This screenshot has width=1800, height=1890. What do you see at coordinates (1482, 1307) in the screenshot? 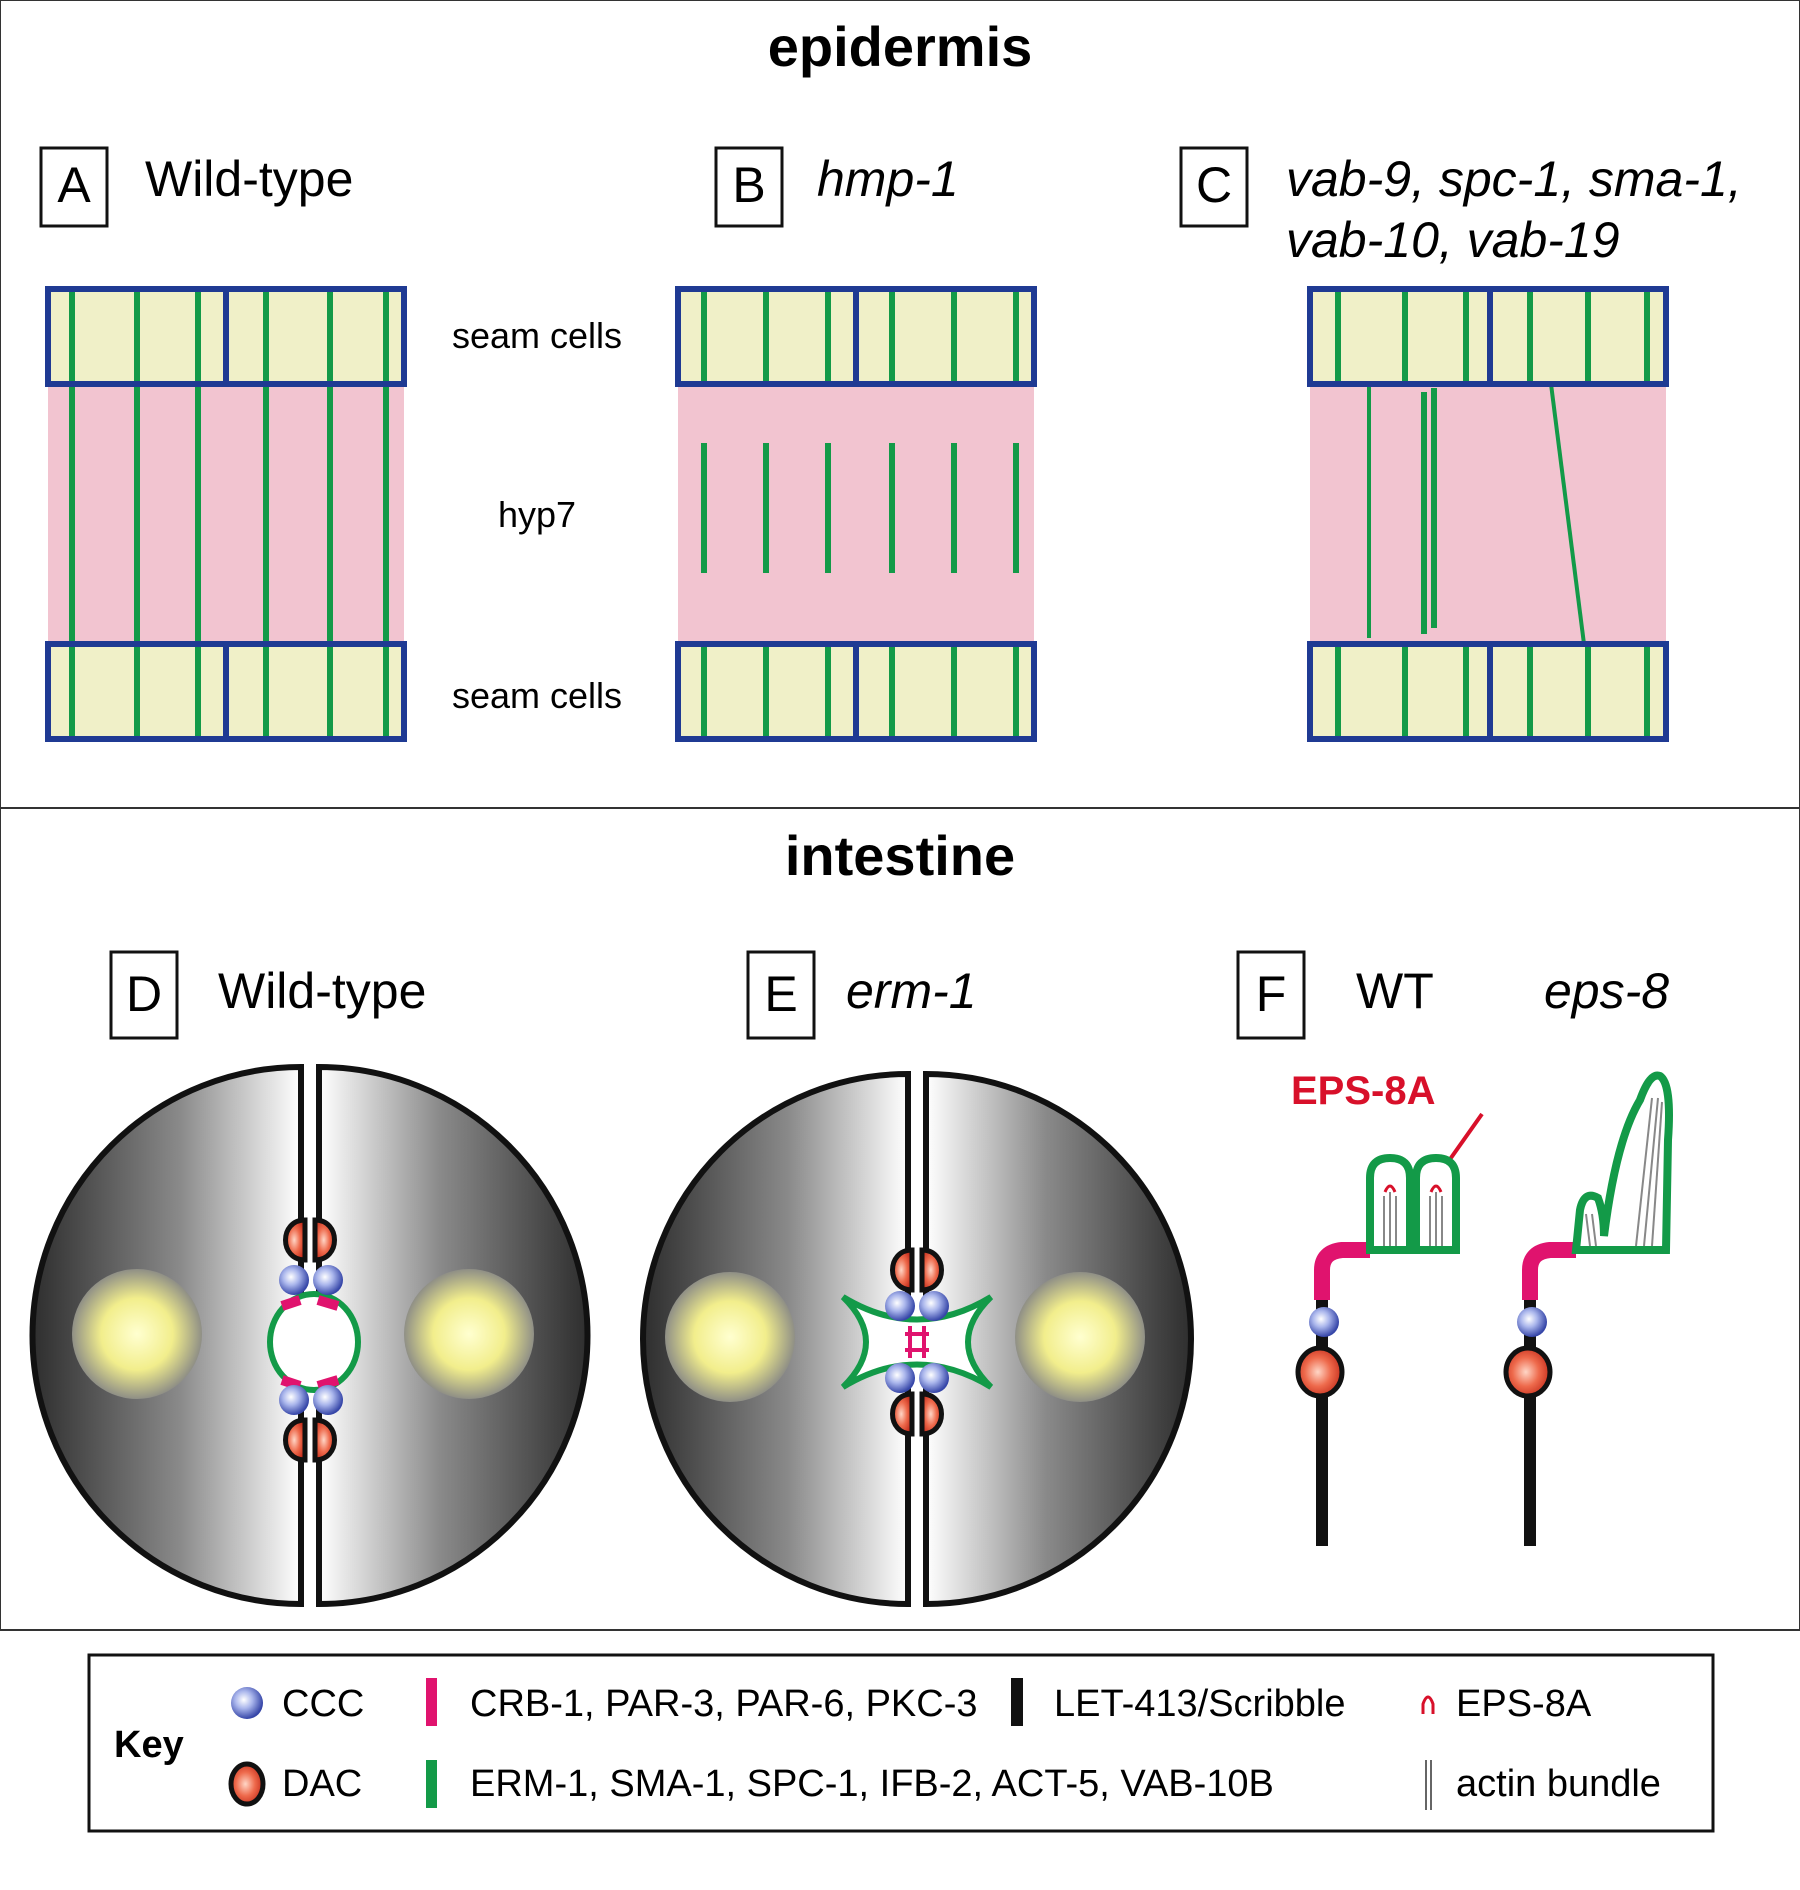
I see `panel-f-diagram: EPS-8A` at bounding box center [1482, 1307].